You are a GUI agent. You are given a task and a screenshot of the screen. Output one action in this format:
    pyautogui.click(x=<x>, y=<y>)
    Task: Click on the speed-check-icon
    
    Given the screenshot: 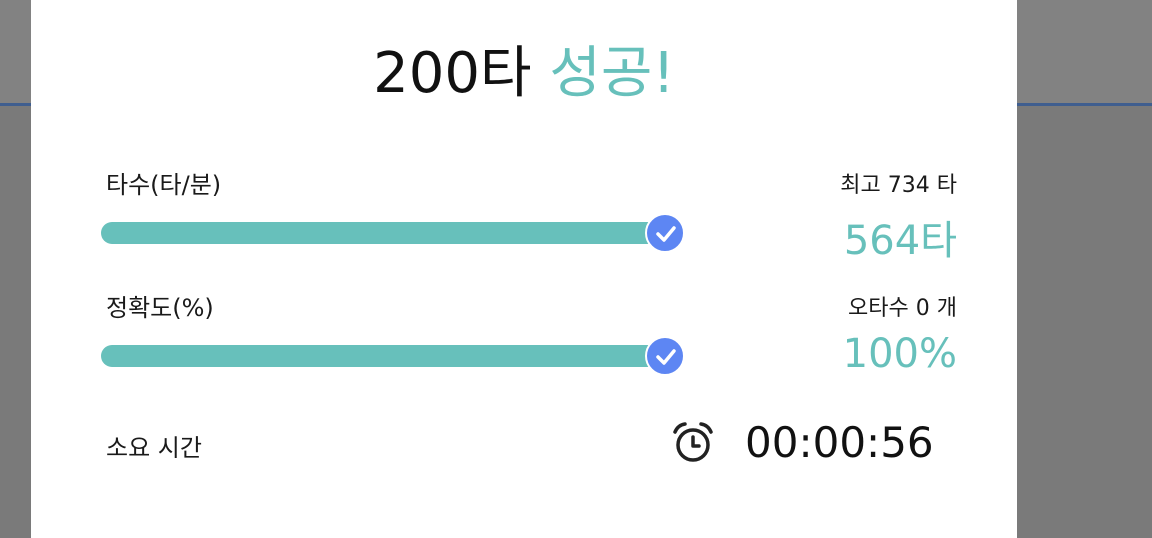 What is the action you would take?
    pyautogui.click(x=665, y=233)
    